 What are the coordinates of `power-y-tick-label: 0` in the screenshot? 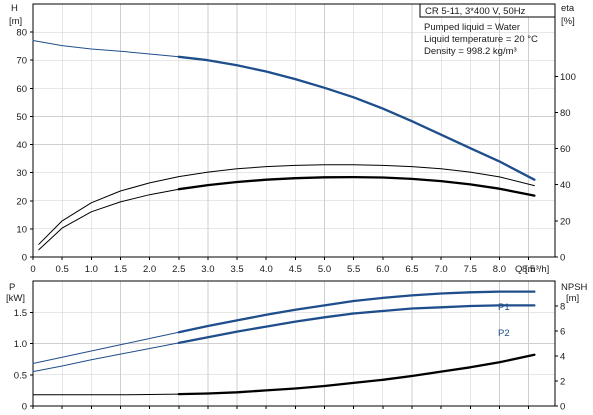 It's located at (24, 407).